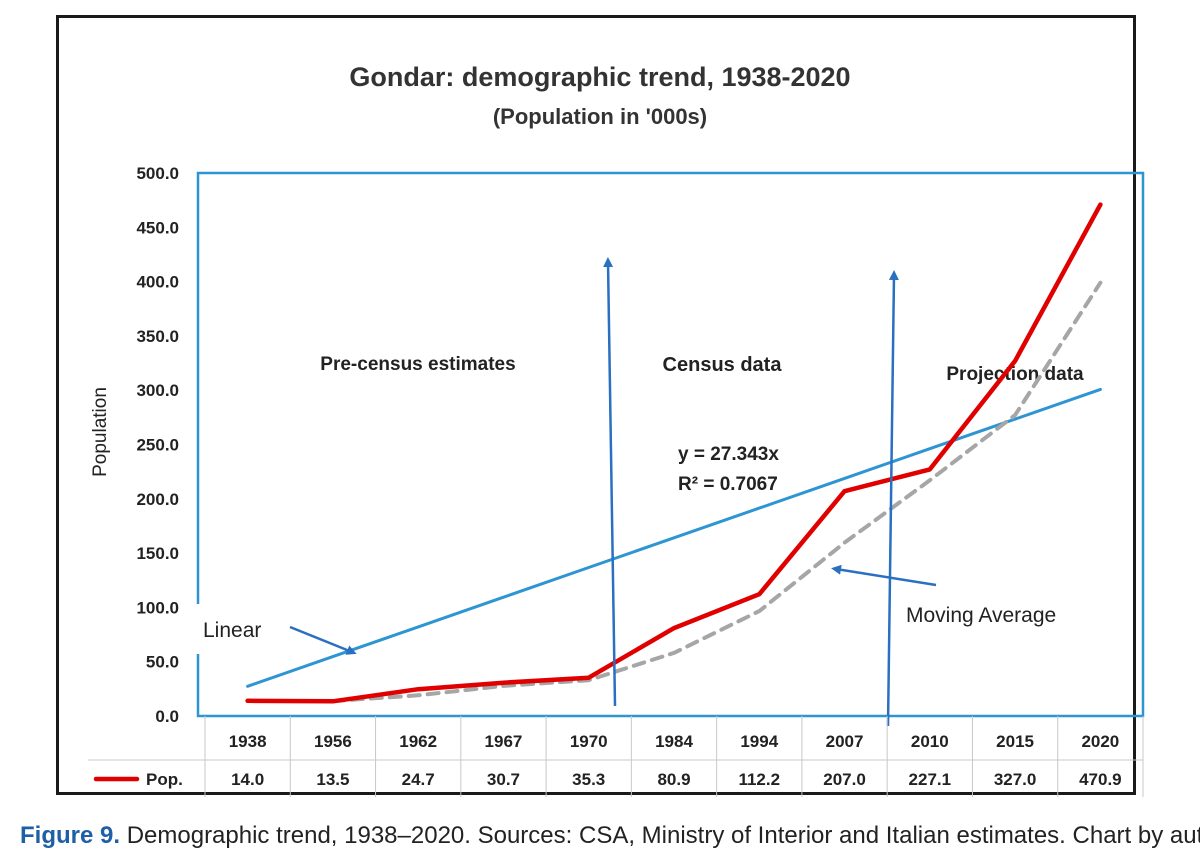 The image size is (1200, 862). What do you see at coordinates (674, 741) in the screenshot?
I see `x-category-label: 1984` at bounding box center [674, 741].